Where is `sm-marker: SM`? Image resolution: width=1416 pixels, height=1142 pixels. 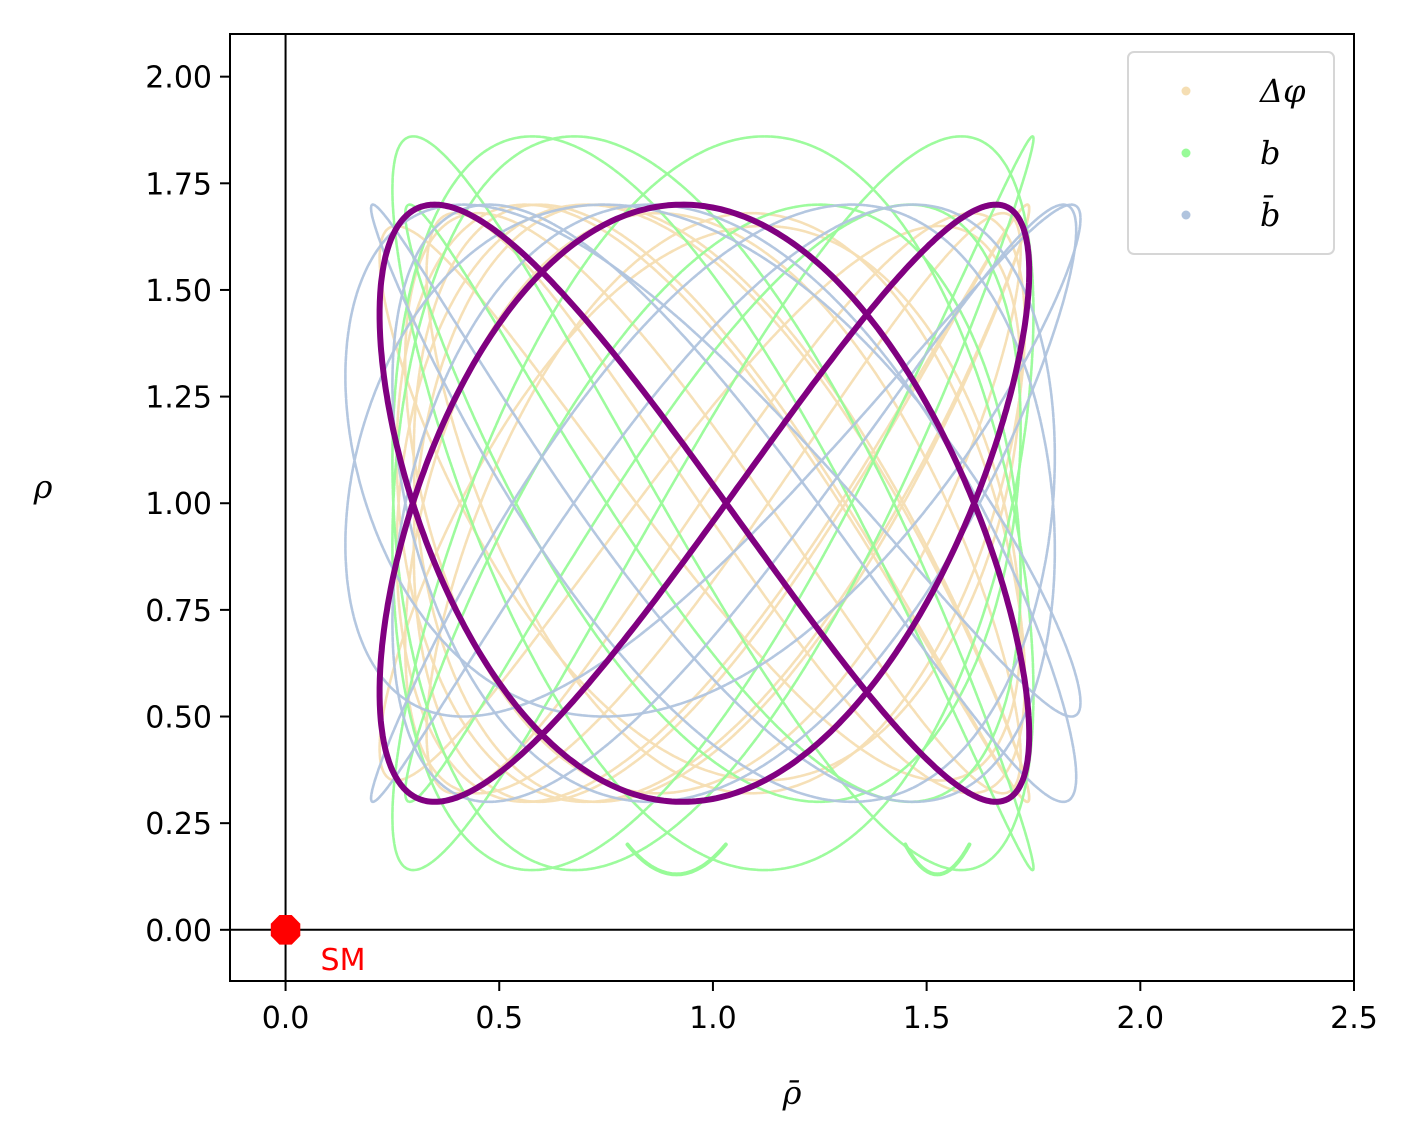
sm-marker: SM is located at coordinates (318, 946).